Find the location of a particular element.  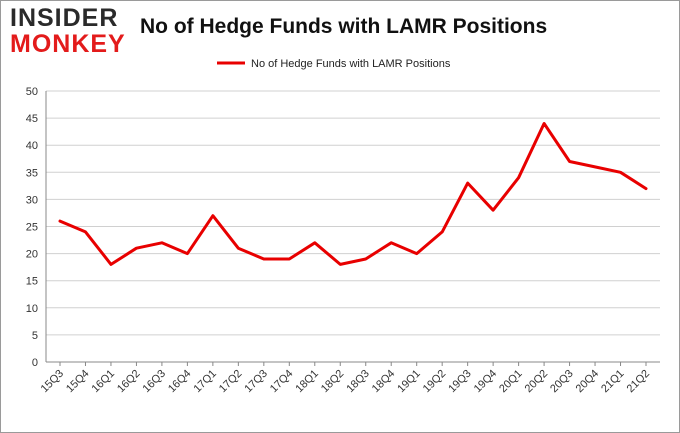

x-tick-label: 16Q1 is located at coordinates (104, 382).